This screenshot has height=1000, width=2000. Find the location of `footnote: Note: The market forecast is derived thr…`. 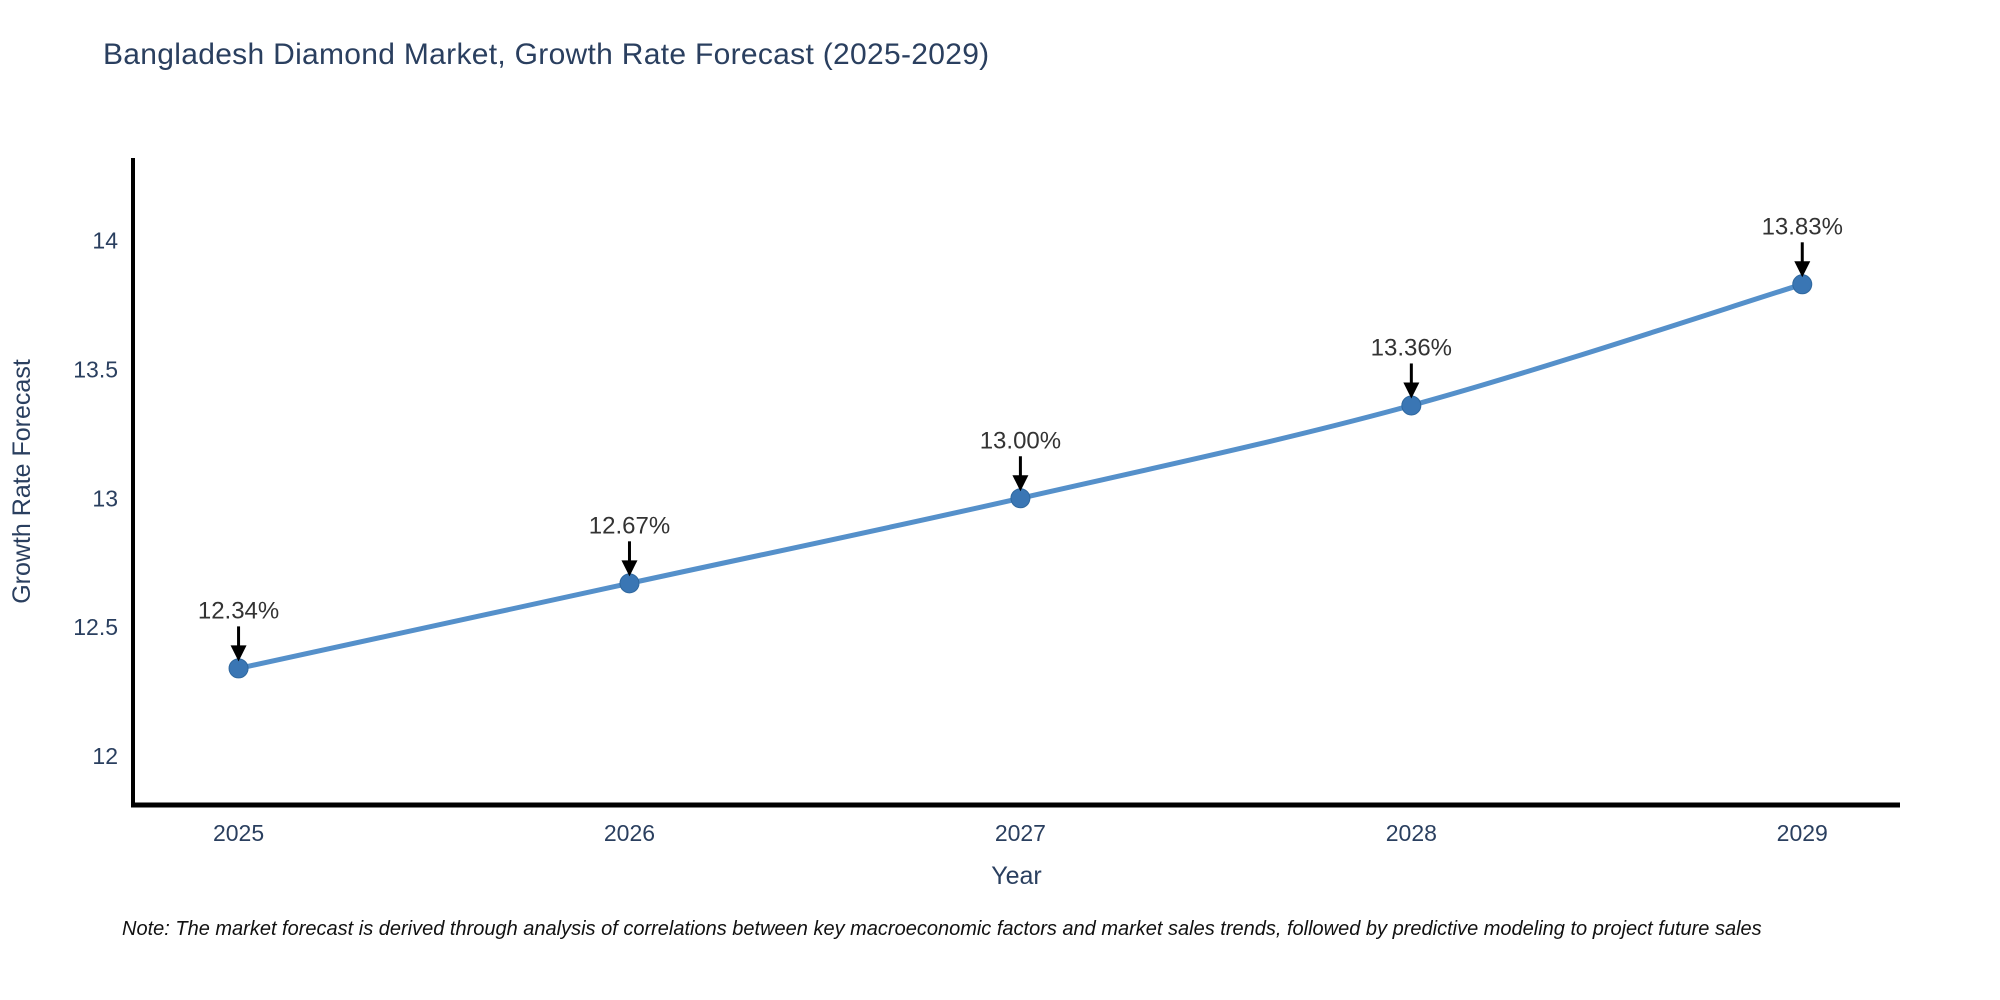

footnote: Note: The market forecast is derived thr… is located at coordinates (942, 929).